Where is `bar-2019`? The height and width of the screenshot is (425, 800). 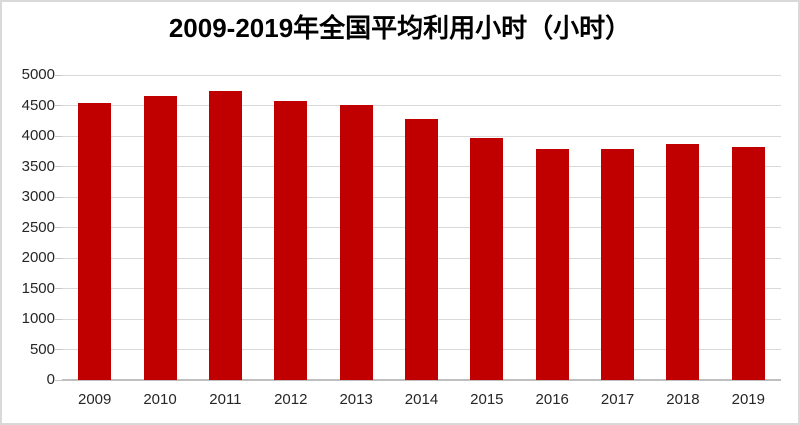
bar-2019 is located at coordinates (748, 263).